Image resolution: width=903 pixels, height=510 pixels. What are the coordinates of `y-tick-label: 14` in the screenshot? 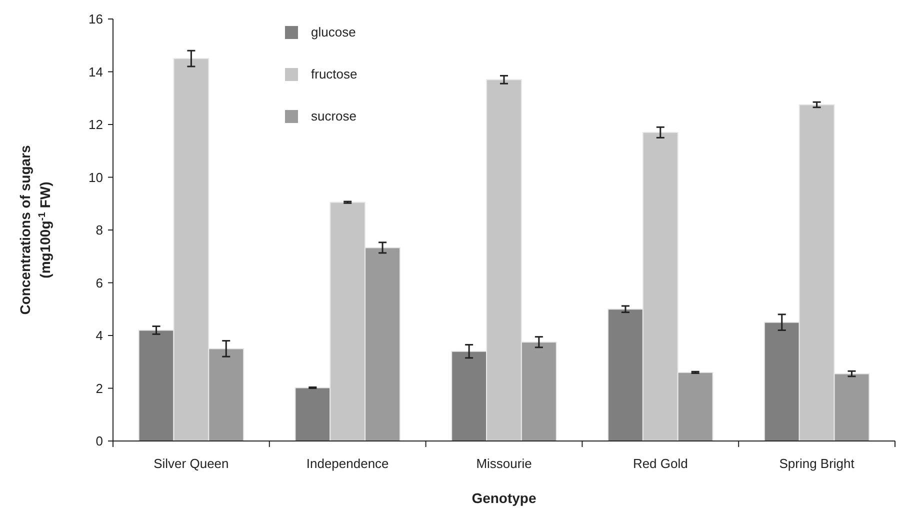 It's located at (95, 72).